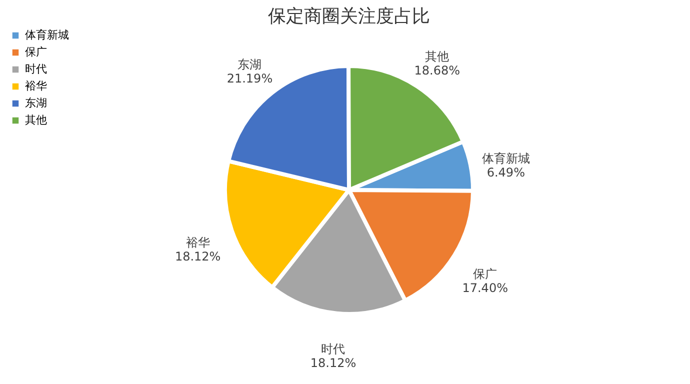 Image resolution: width=690 pixels, height=384 pixels. Describe the element at coordinates (36, 69) in the screenshot. I see `legend-label: 时代` at that location.